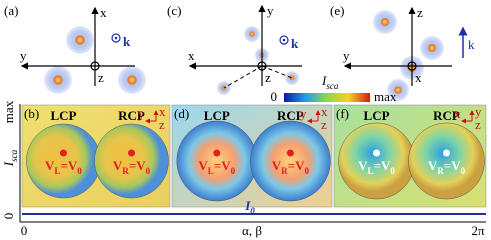 The width and height of the screenshot is (491, 240). What do you see at coordinates (127, 41) in the screenshot?
I see `k-label: k` at bounding box center [127, 41].